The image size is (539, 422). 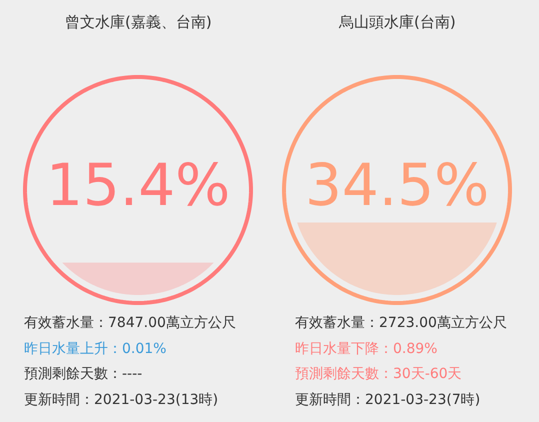 What do you see at coordinates (378, 374) in the screenshot?
I see `text: 預測剩餘天數：30天-60天` at bounding box center [378, 374].